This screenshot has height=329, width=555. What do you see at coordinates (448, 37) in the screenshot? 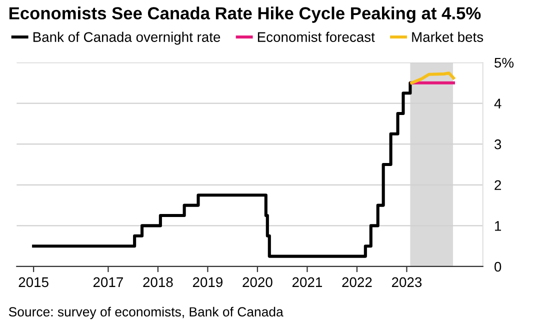
I see `legend-label: Market bets` at bounding box center [448, 37].